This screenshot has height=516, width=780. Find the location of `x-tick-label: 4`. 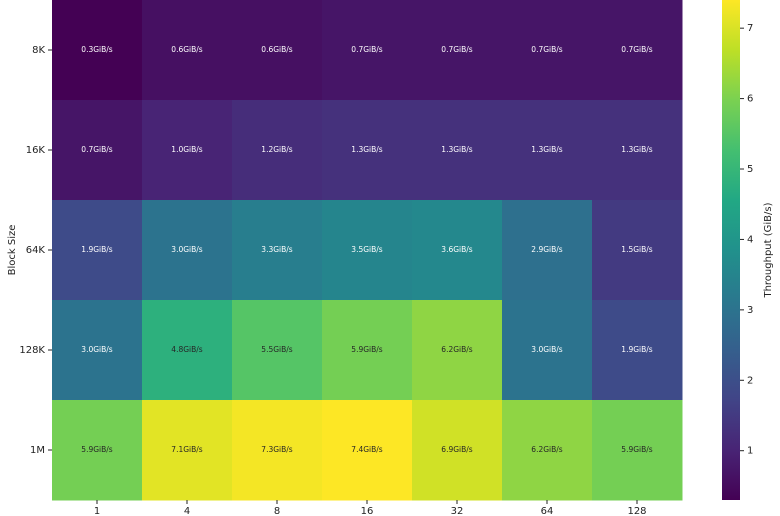

x-tick-label: 4 is located at coordinates (187, 511).